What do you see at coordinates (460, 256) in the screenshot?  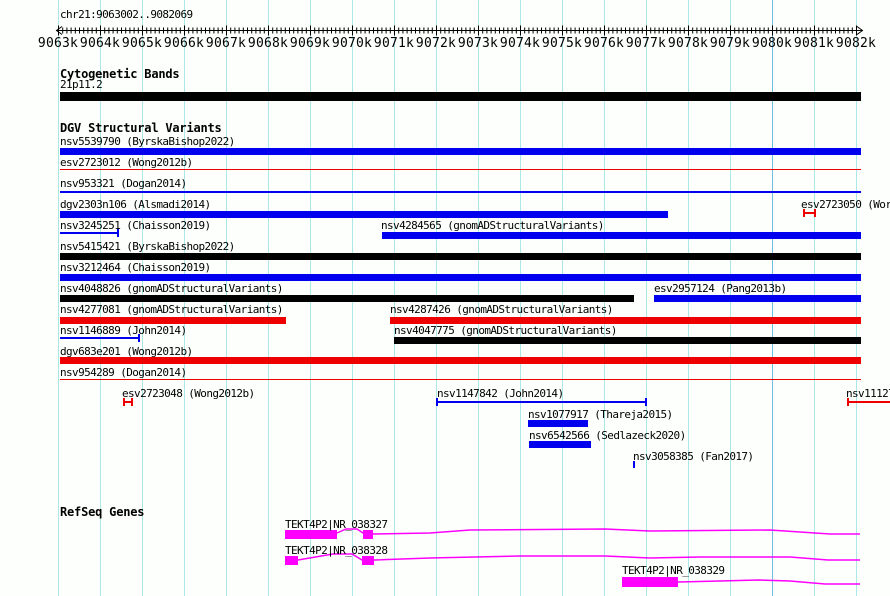 I see `variant-nsv5415421` at bounding box center [460, 256].